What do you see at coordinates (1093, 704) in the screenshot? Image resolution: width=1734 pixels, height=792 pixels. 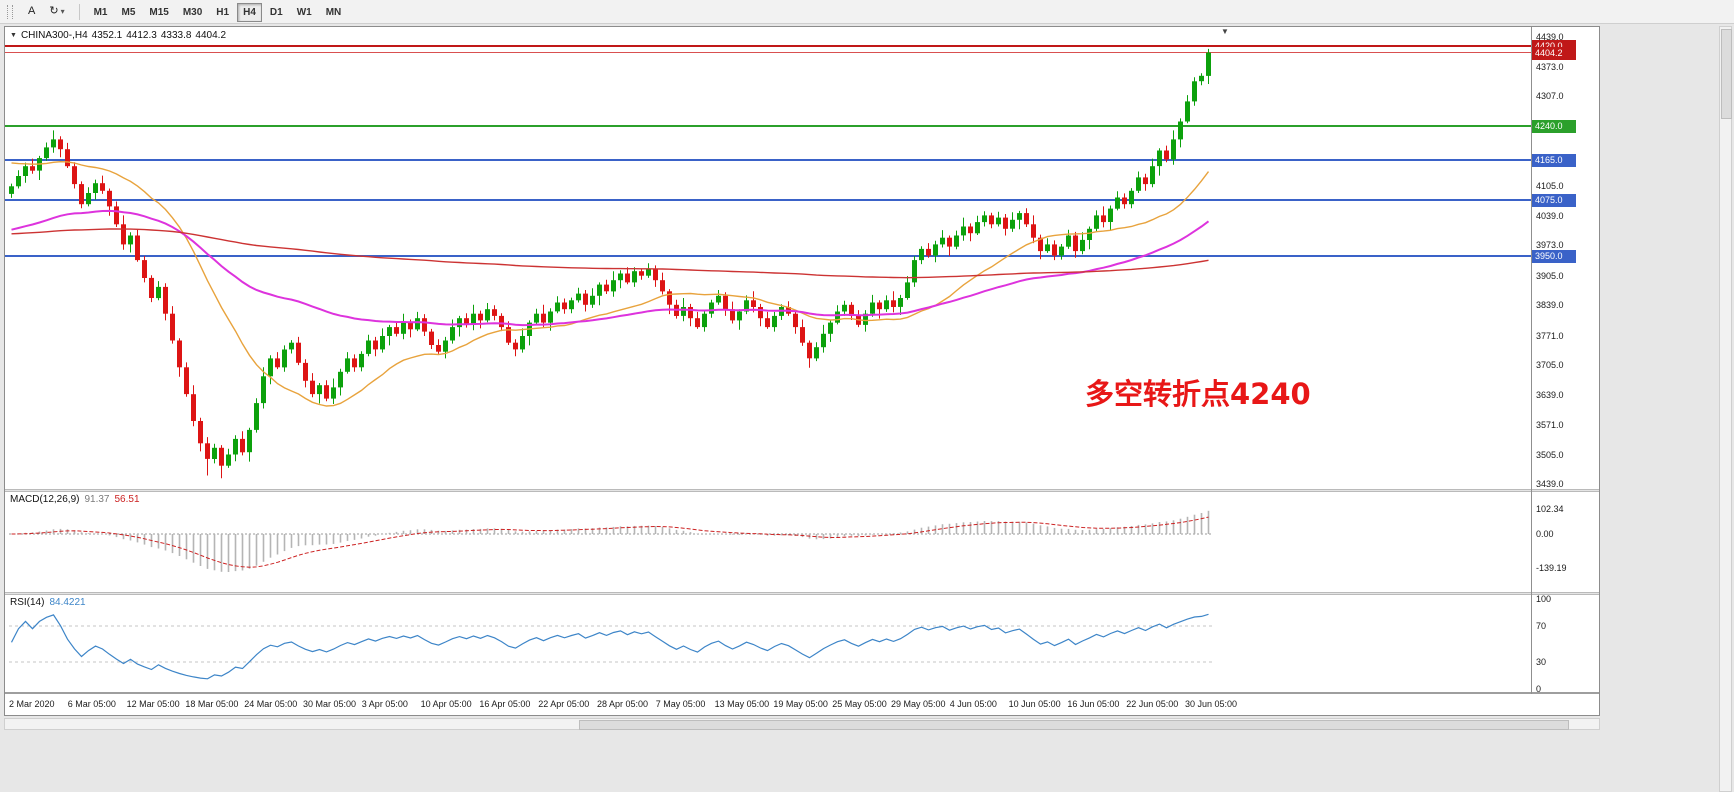 I see `time-label: 16 Jun 05:00` at bounding box center [1093, 704].